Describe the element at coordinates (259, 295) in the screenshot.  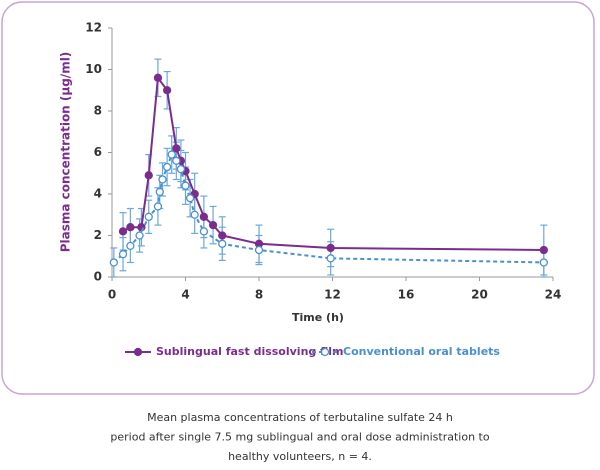
I see `x-tick-label: 8` at that location.